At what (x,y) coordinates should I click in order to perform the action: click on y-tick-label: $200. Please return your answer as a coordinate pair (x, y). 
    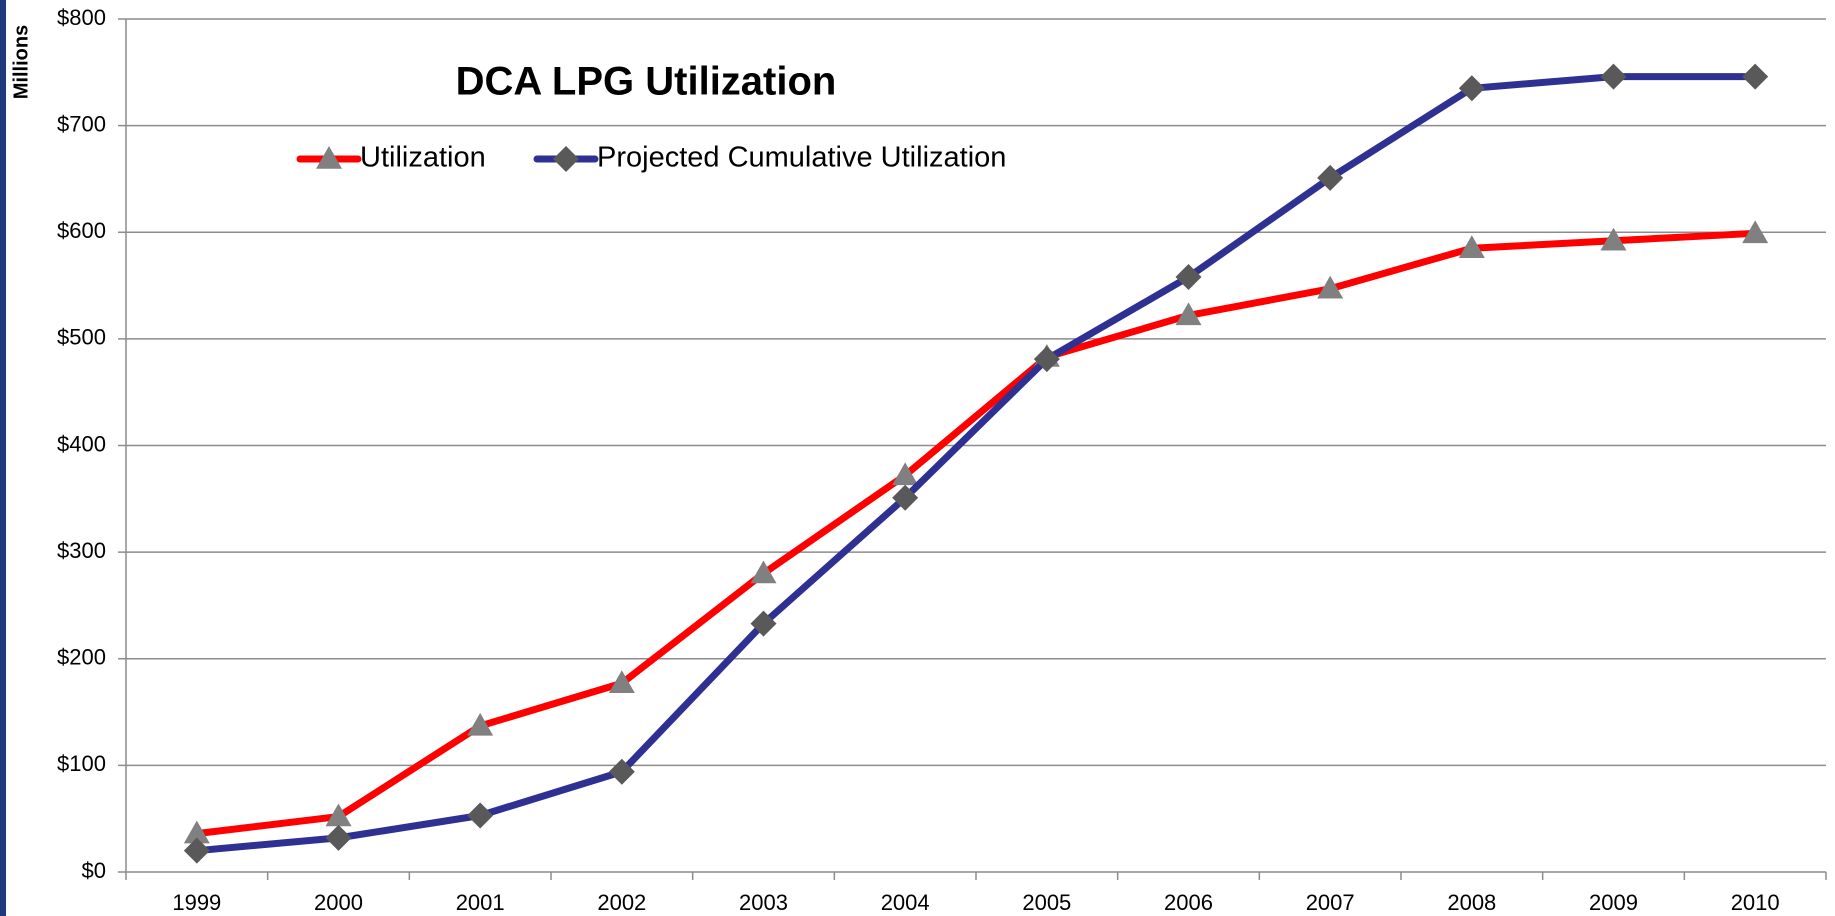
    Looking at the image, I should click on (81, 657).